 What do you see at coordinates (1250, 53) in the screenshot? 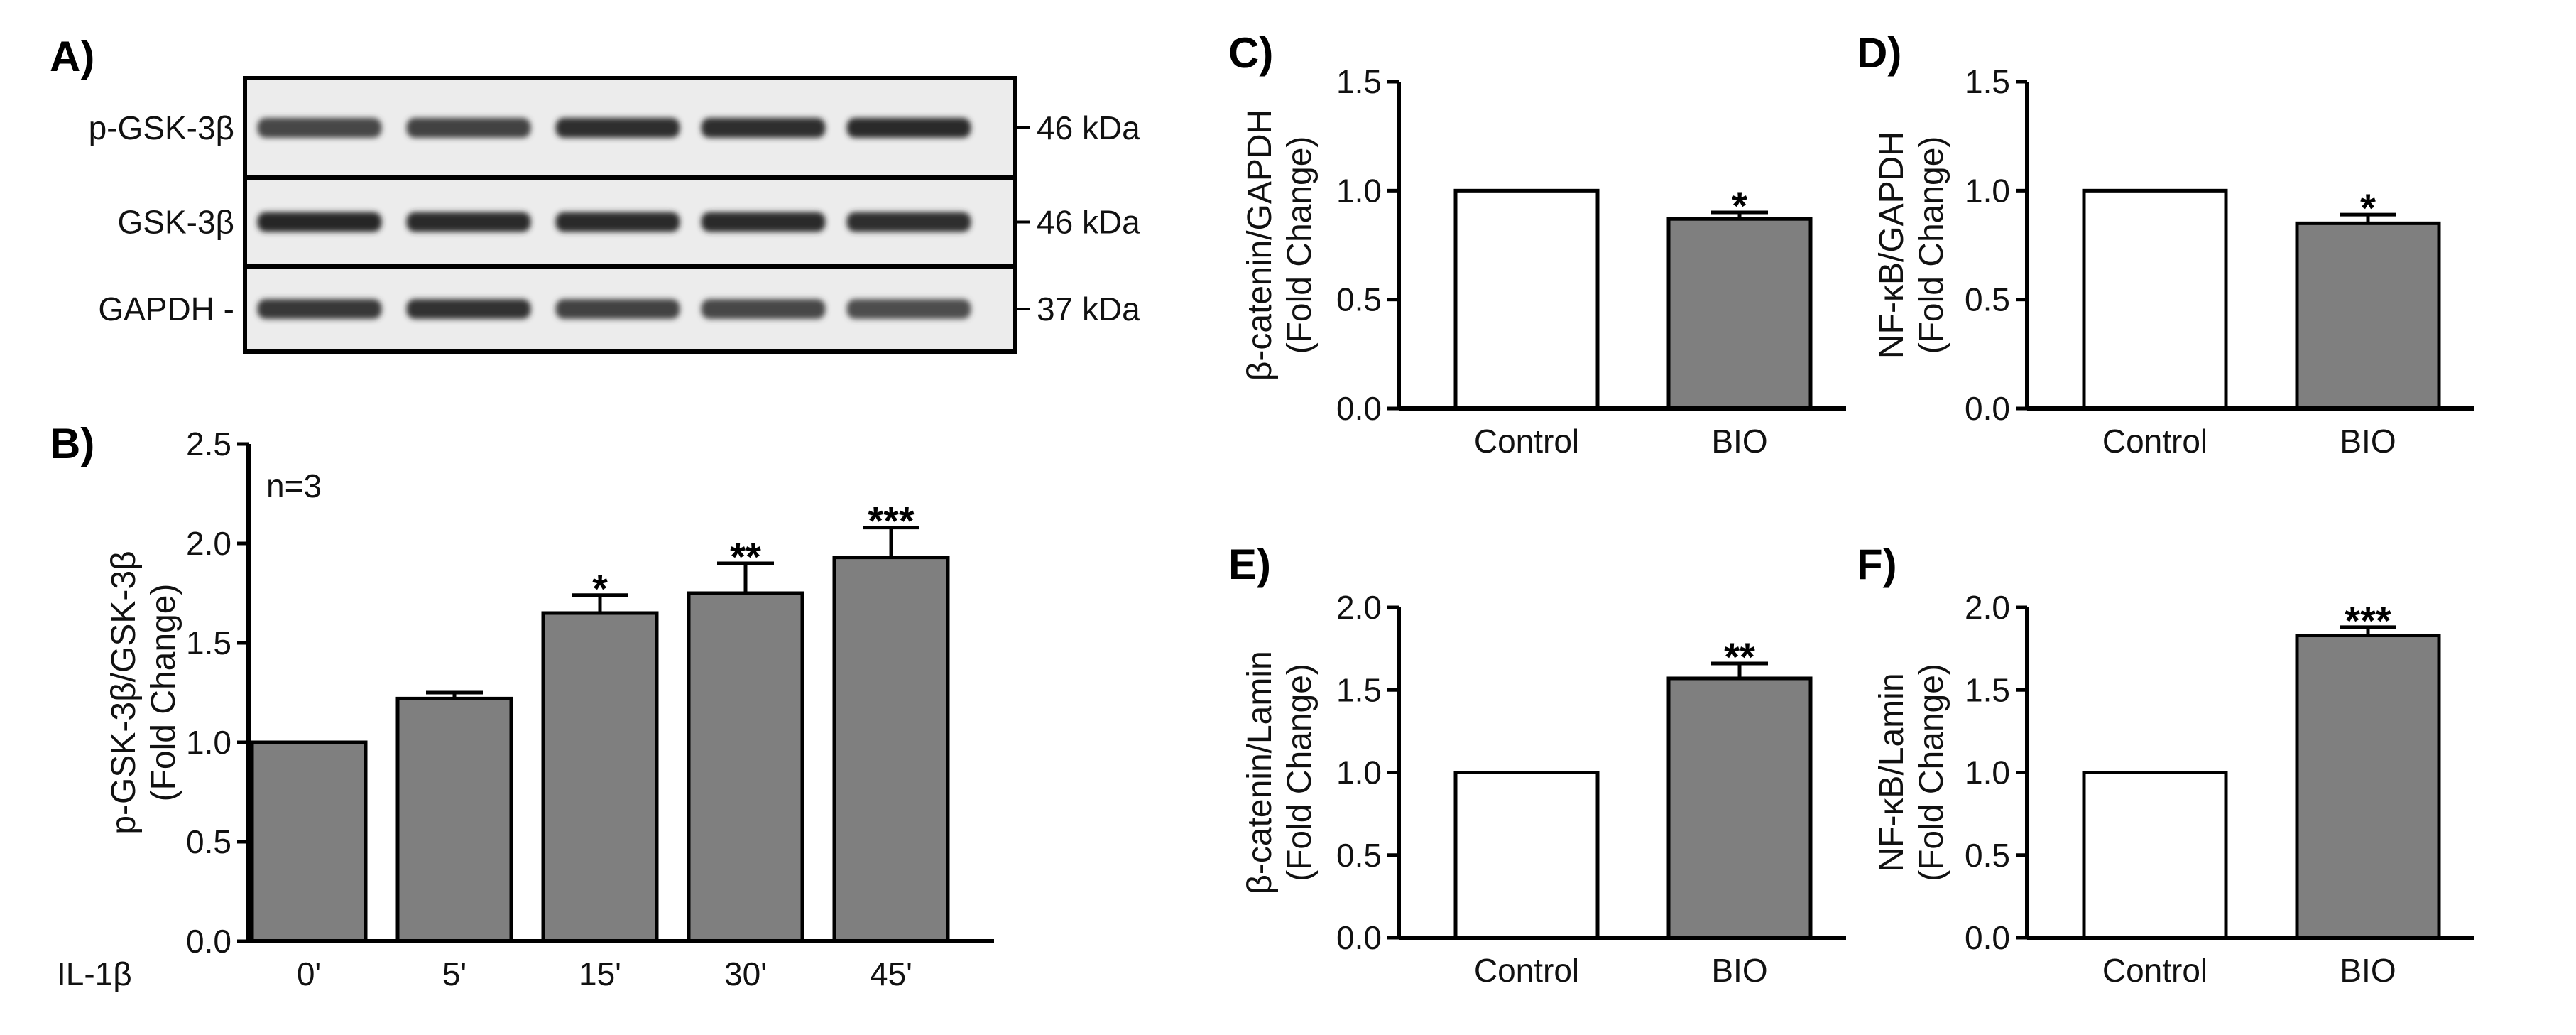
I see `panel-label: C)` at bounding box center [1250, 53].